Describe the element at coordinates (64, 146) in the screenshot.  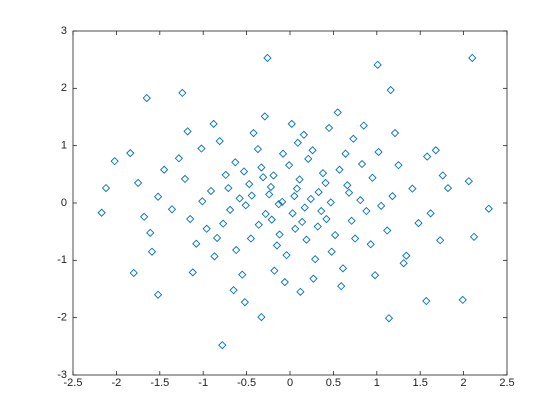
I see `y-tick-label: 1` at that location.